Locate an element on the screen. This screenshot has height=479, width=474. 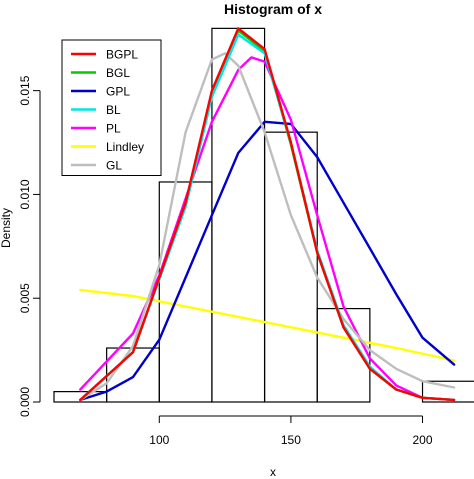
y-axis-label: Density is located at coordinates (6, 228).